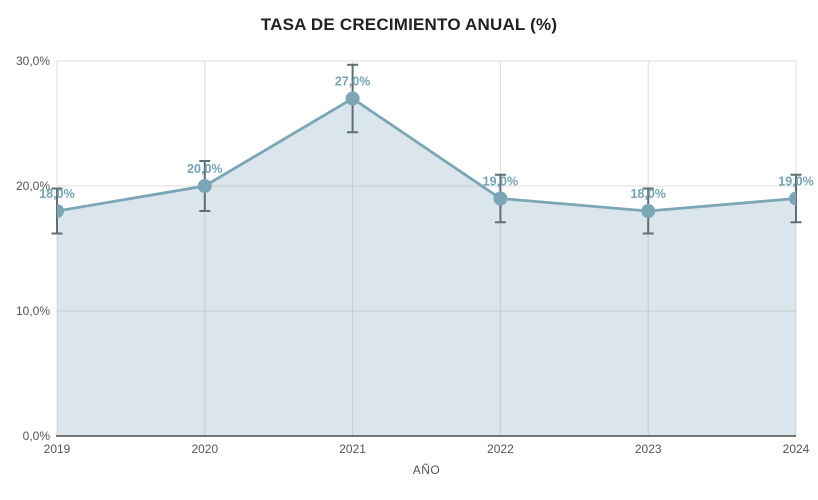 The height and width of the screenshot is (500, 818). What do you see at coordinates (37, 436) in the screenshot?
I see `y-tick-label: 0,0%` at bounding box center [37, 436].